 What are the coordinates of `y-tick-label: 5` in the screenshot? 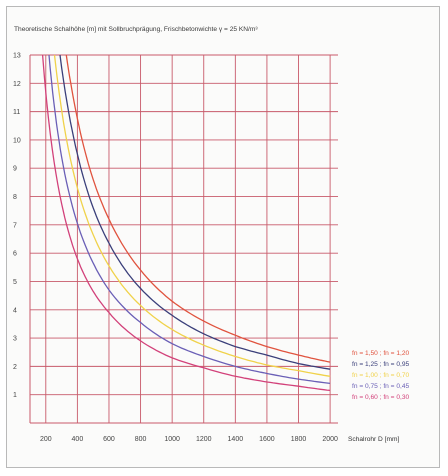 It's located at (15, 282).